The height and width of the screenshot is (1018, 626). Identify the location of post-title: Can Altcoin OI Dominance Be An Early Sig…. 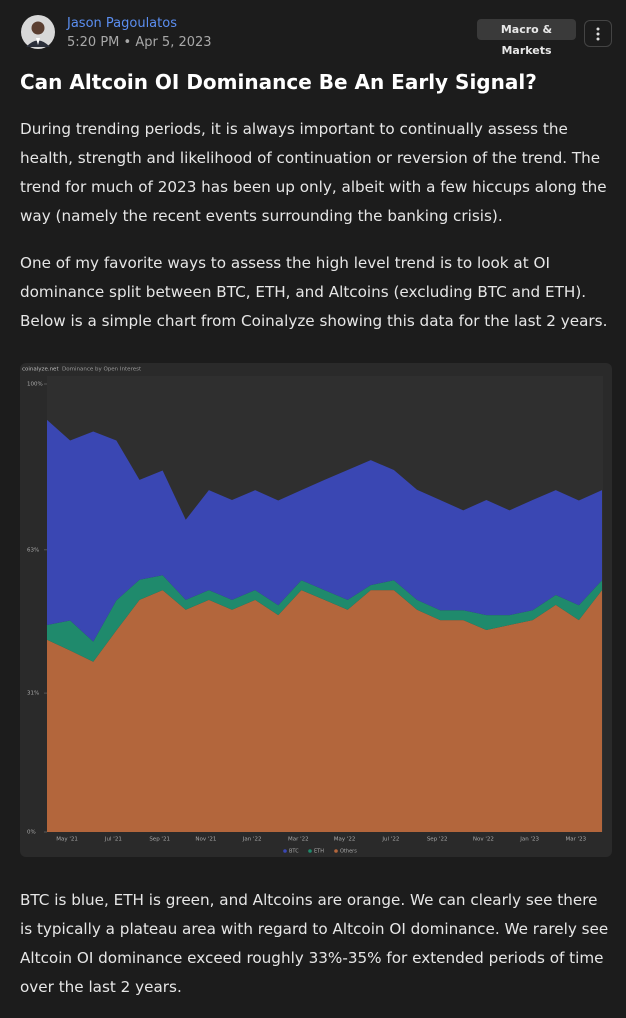
(278, 82).